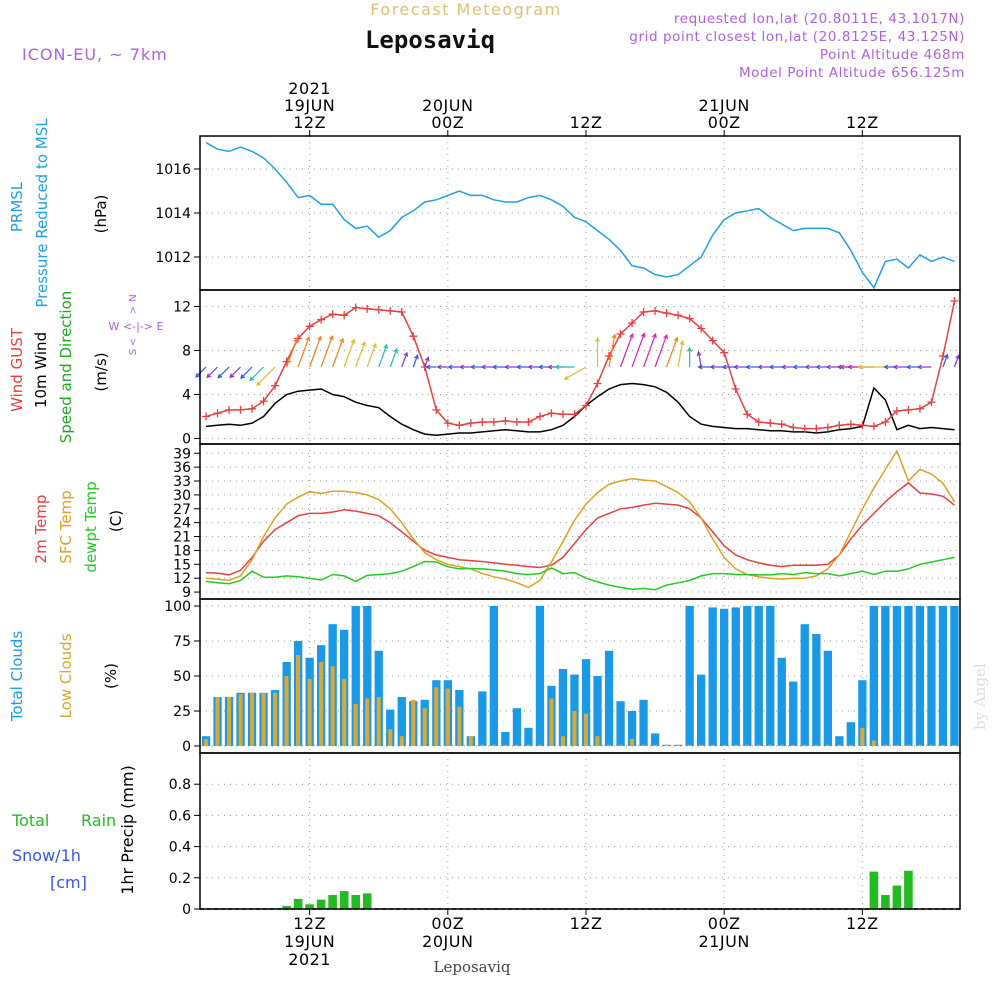  I want to click on prmsl-label: PRMSL, so click(17, 206).